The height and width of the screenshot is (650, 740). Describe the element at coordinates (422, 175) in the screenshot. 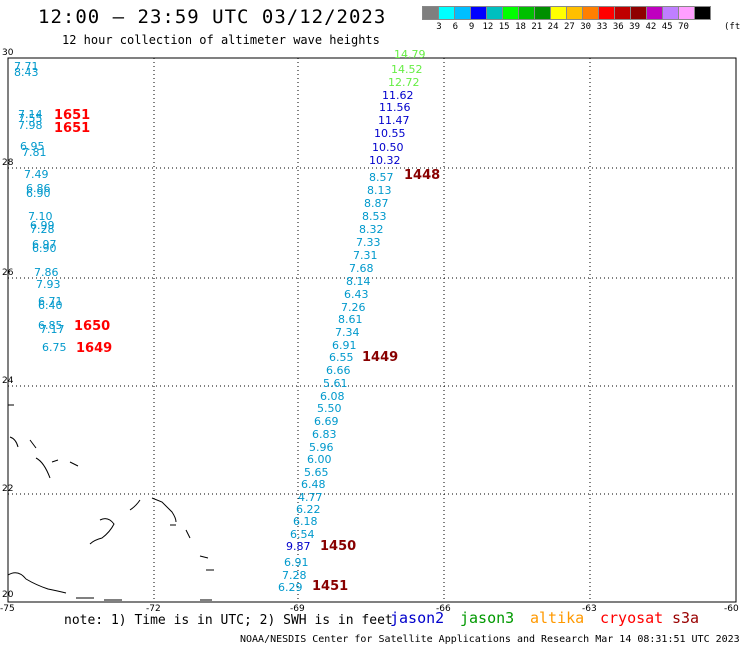

I see `pass-time-label: 1448` at that location.